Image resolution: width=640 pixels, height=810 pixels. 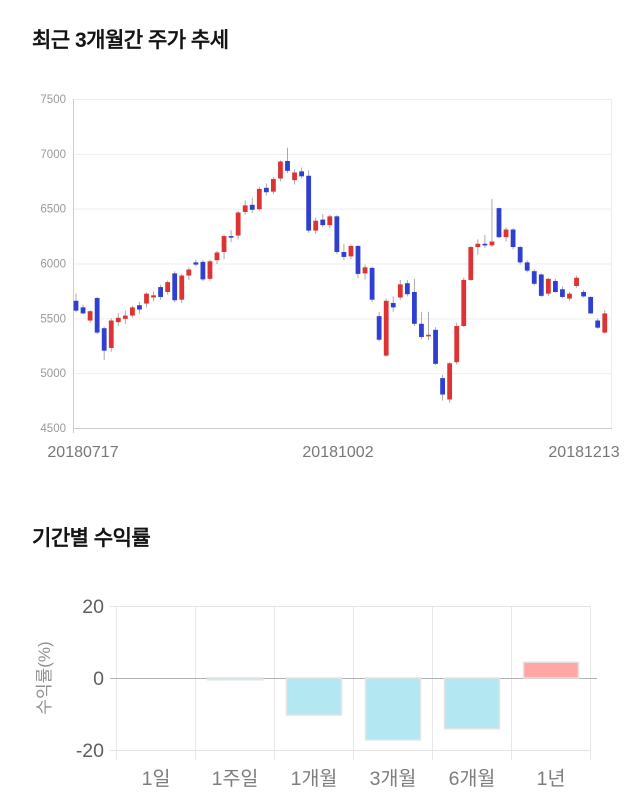 What do you see at coordinates (130, 40) in the screenshot?
I see `price-chart-title: 최근 3개월간 주가 추세` at bounding box center [130, 40].